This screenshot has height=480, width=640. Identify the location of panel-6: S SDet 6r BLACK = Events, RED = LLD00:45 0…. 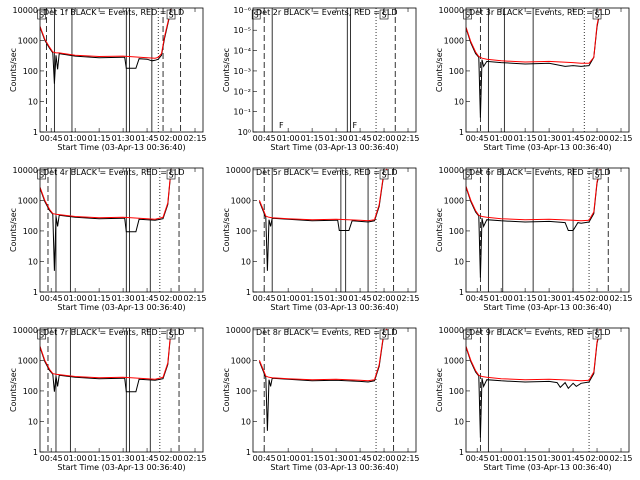
(534, 239).